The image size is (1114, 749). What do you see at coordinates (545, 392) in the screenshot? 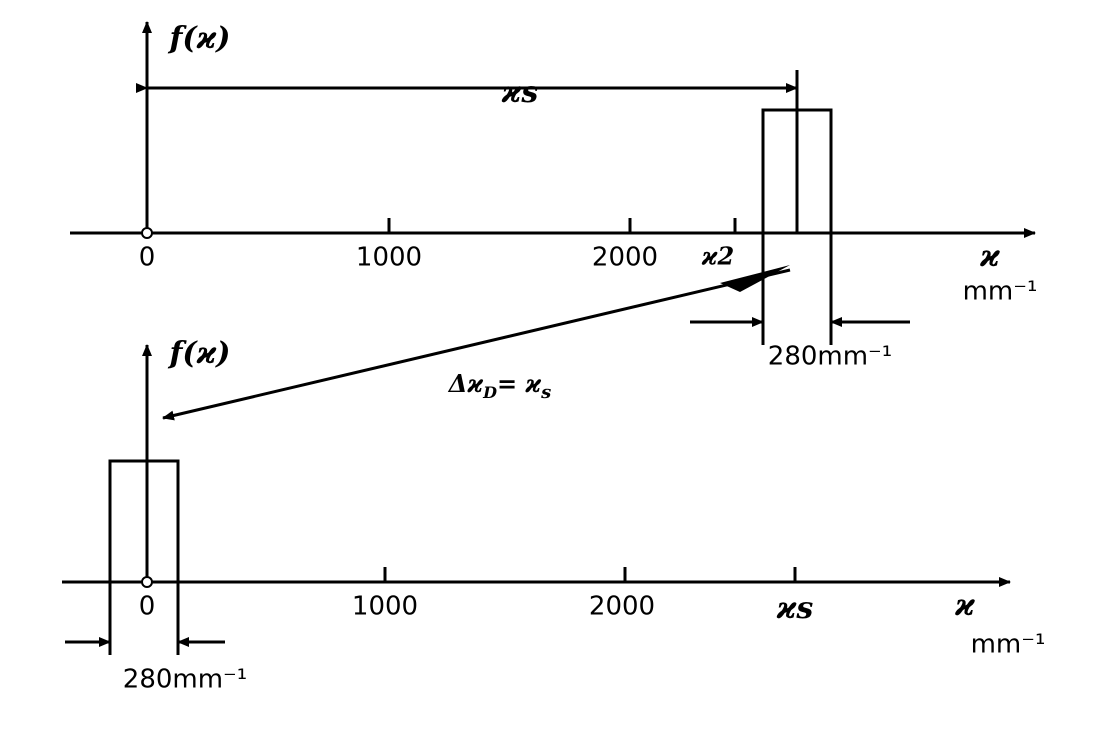
I see `label-sub: s` at bounding box center [545, 392].